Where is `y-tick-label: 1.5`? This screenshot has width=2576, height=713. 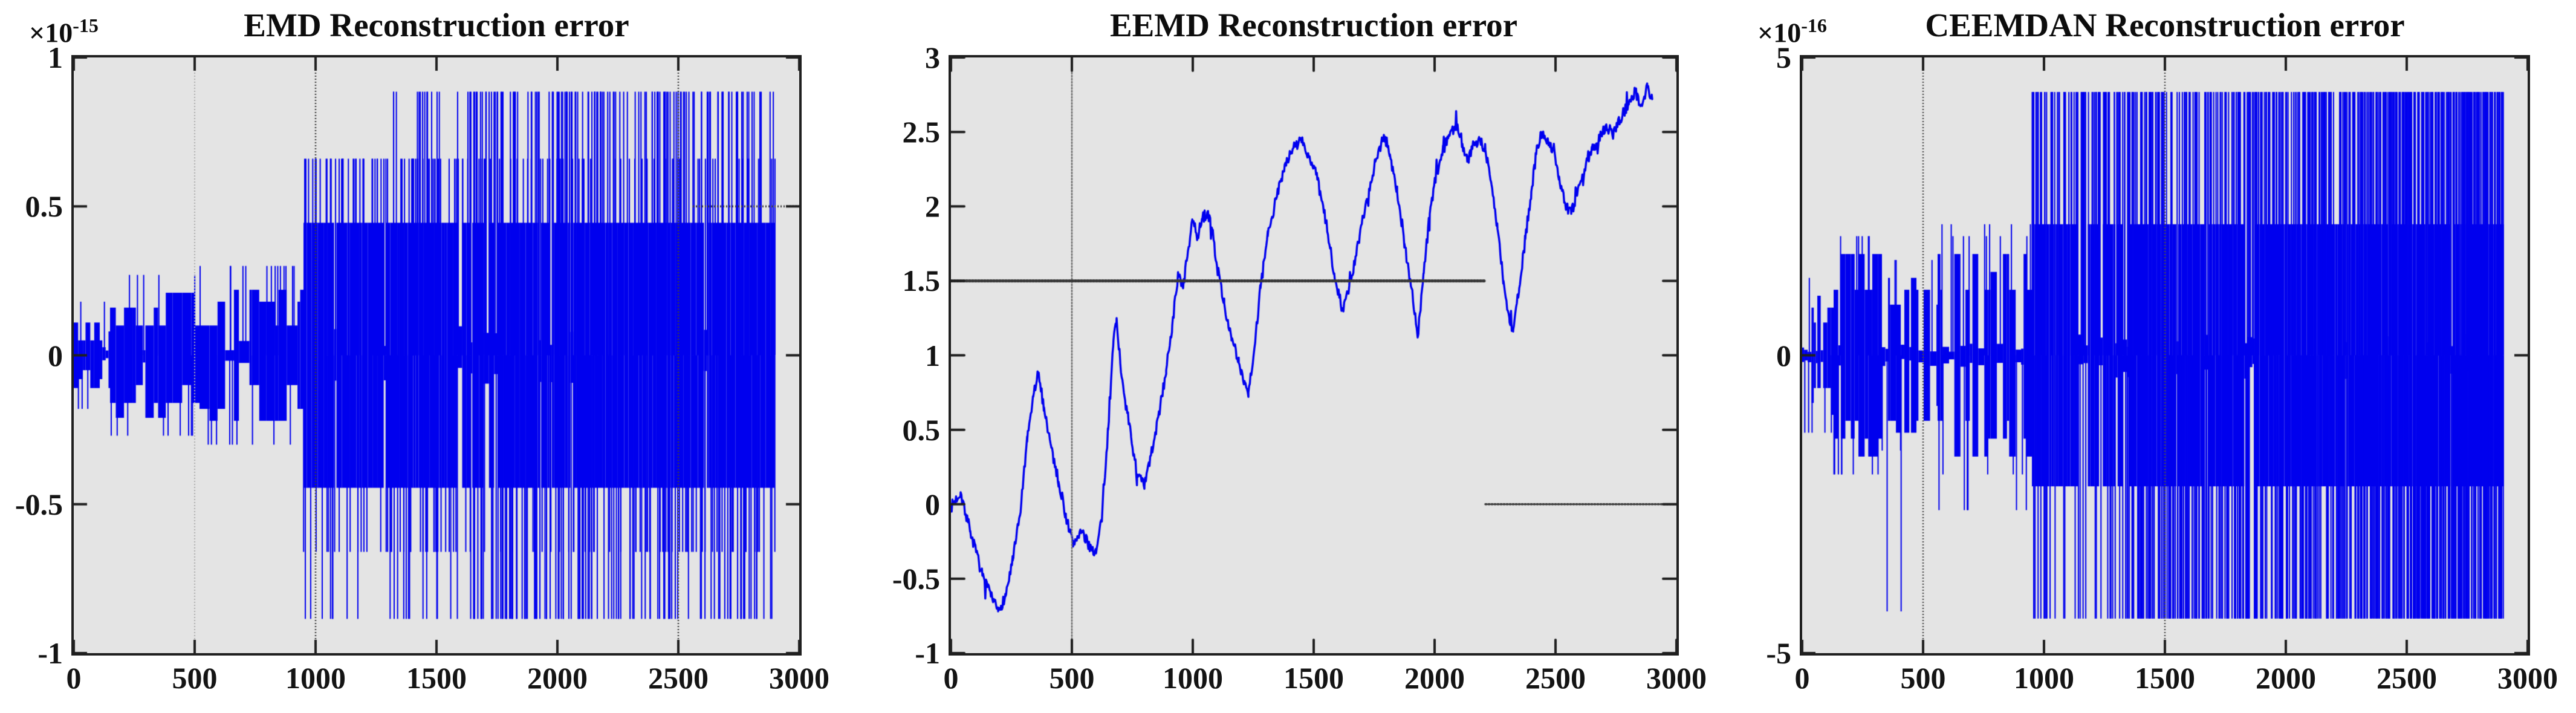
y-tick-label: 1.5 is located at coordinates (922, 281).